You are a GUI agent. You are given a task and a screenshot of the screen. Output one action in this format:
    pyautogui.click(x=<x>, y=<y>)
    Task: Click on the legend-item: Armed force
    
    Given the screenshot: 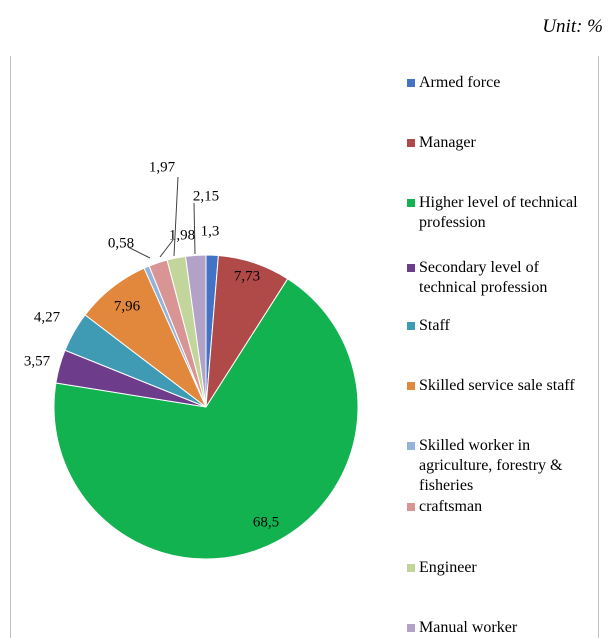 What is the action you would take?
    pyautogui.click(x=503, y=83)
    